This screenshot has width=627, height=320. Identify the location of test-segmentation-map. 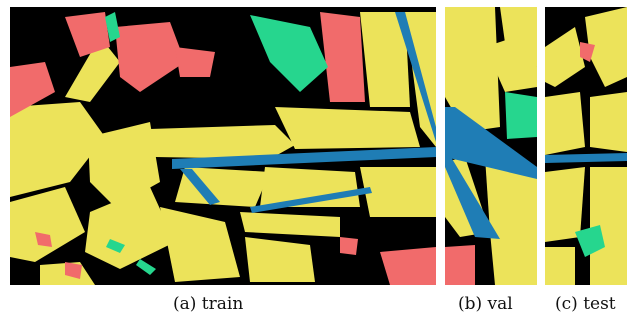
(586, 146).